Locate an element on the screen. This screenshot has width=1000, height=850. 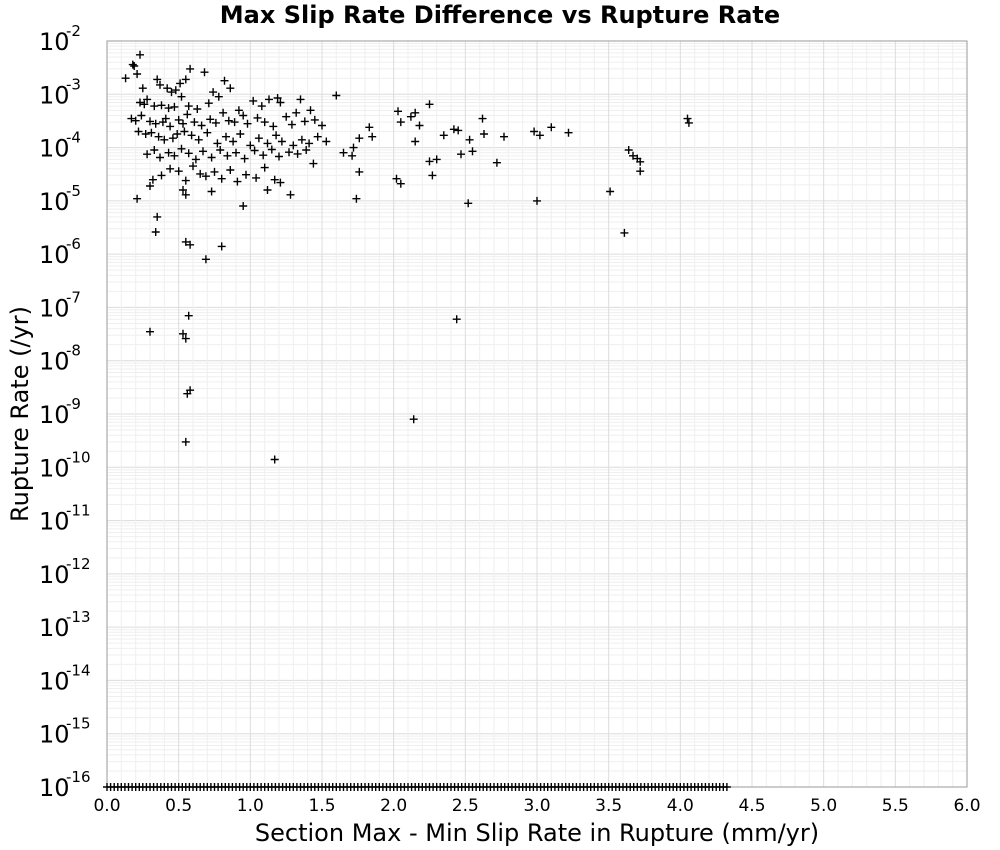
y-tick-exponent: -6 is located at coordinates (73, 244).